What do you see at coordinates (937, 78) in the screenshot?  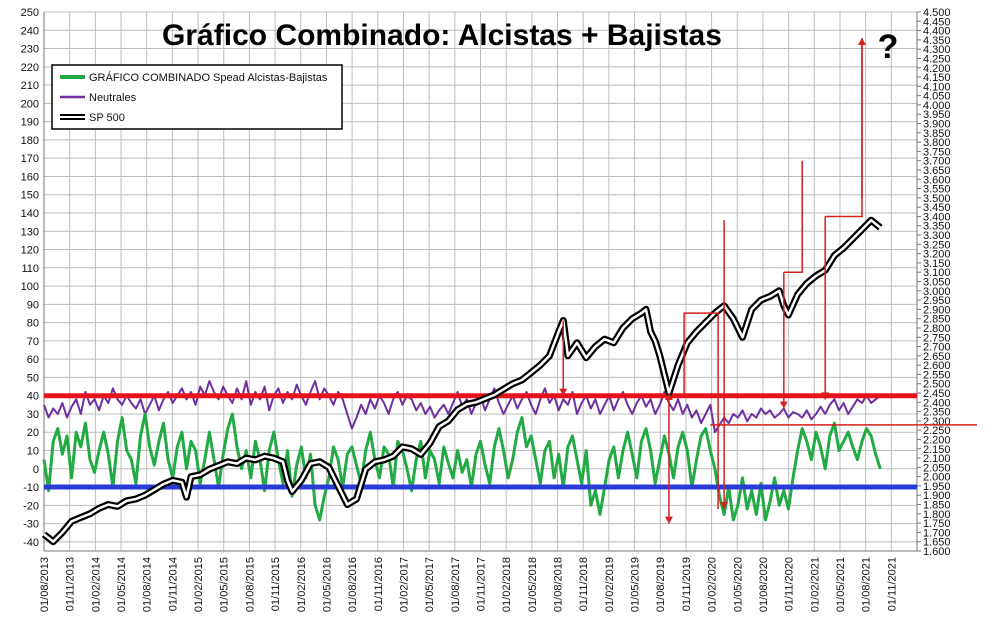 I see `right-tick-label: 4.150` at bounding box center [937, 78].